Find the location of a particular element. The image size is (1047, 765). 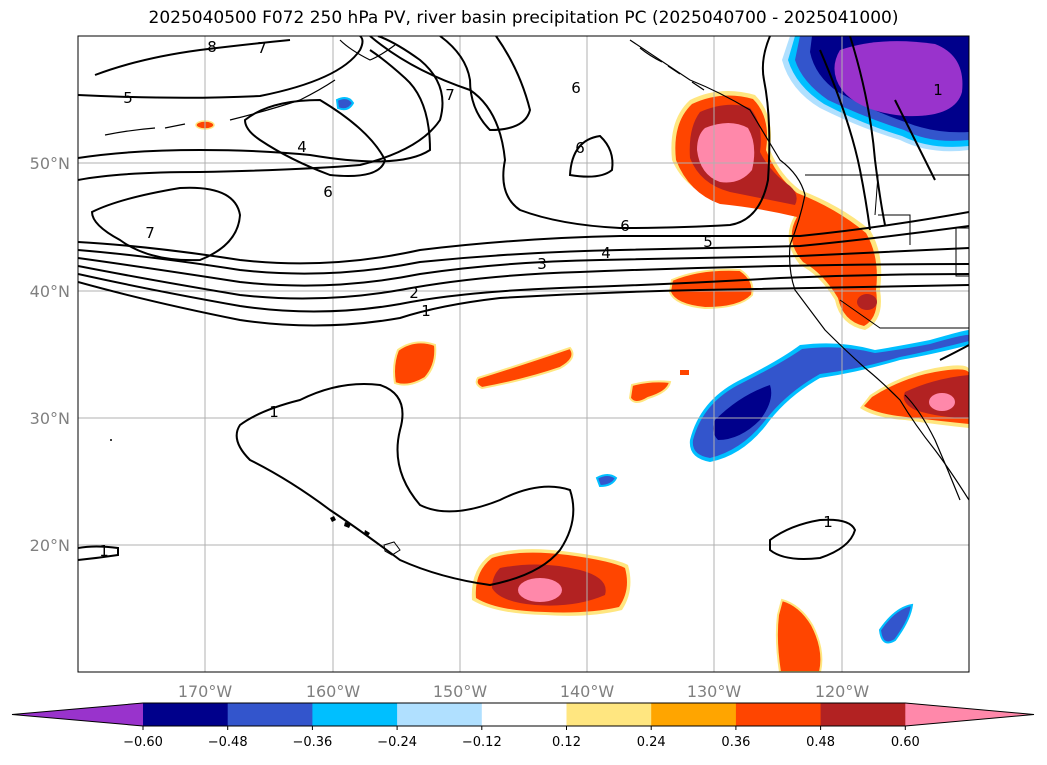

positive-precip-dot is located at coordinates (684, 372).